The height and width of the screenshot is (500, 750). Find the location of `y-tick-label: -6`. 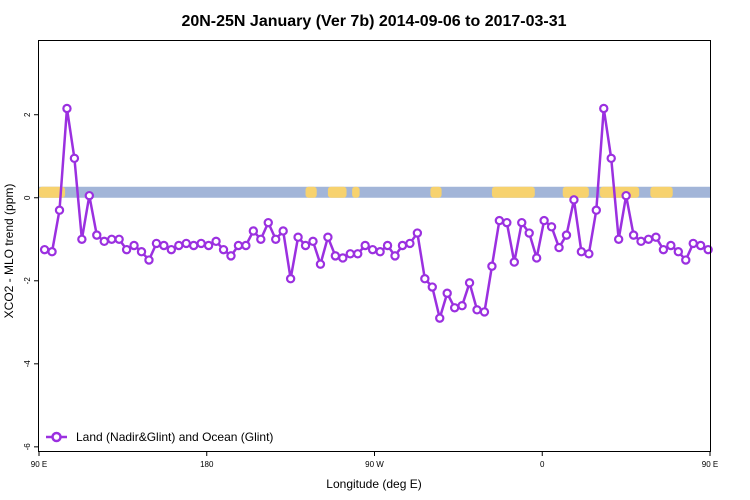

y-tick-label: -6 is located at coordinates (27, 447).